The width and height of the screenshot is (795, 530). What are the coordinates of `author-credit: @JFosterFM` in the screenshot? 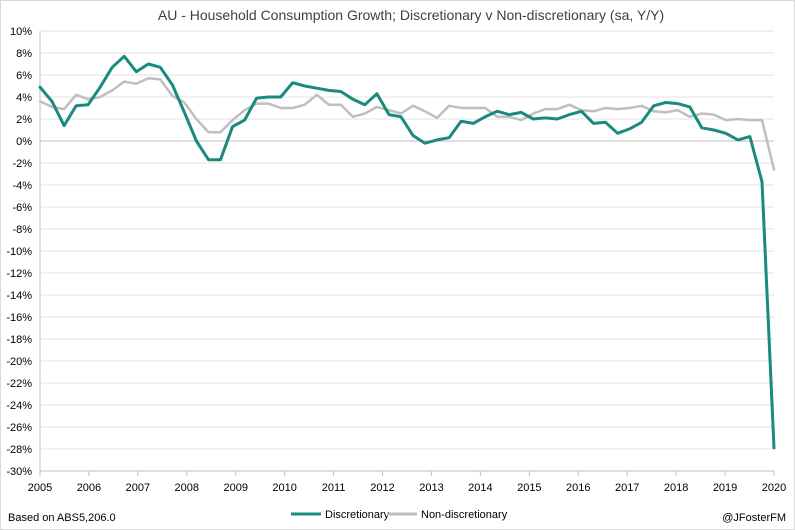 It's located at (754, 518).